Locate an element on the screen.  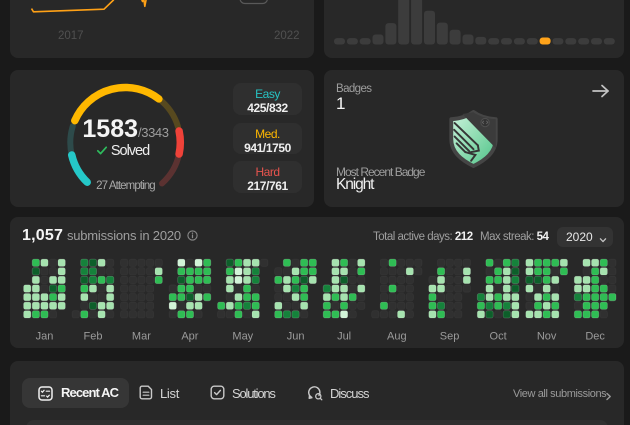
svg-text: Aug is located at coordinates (397, 337).